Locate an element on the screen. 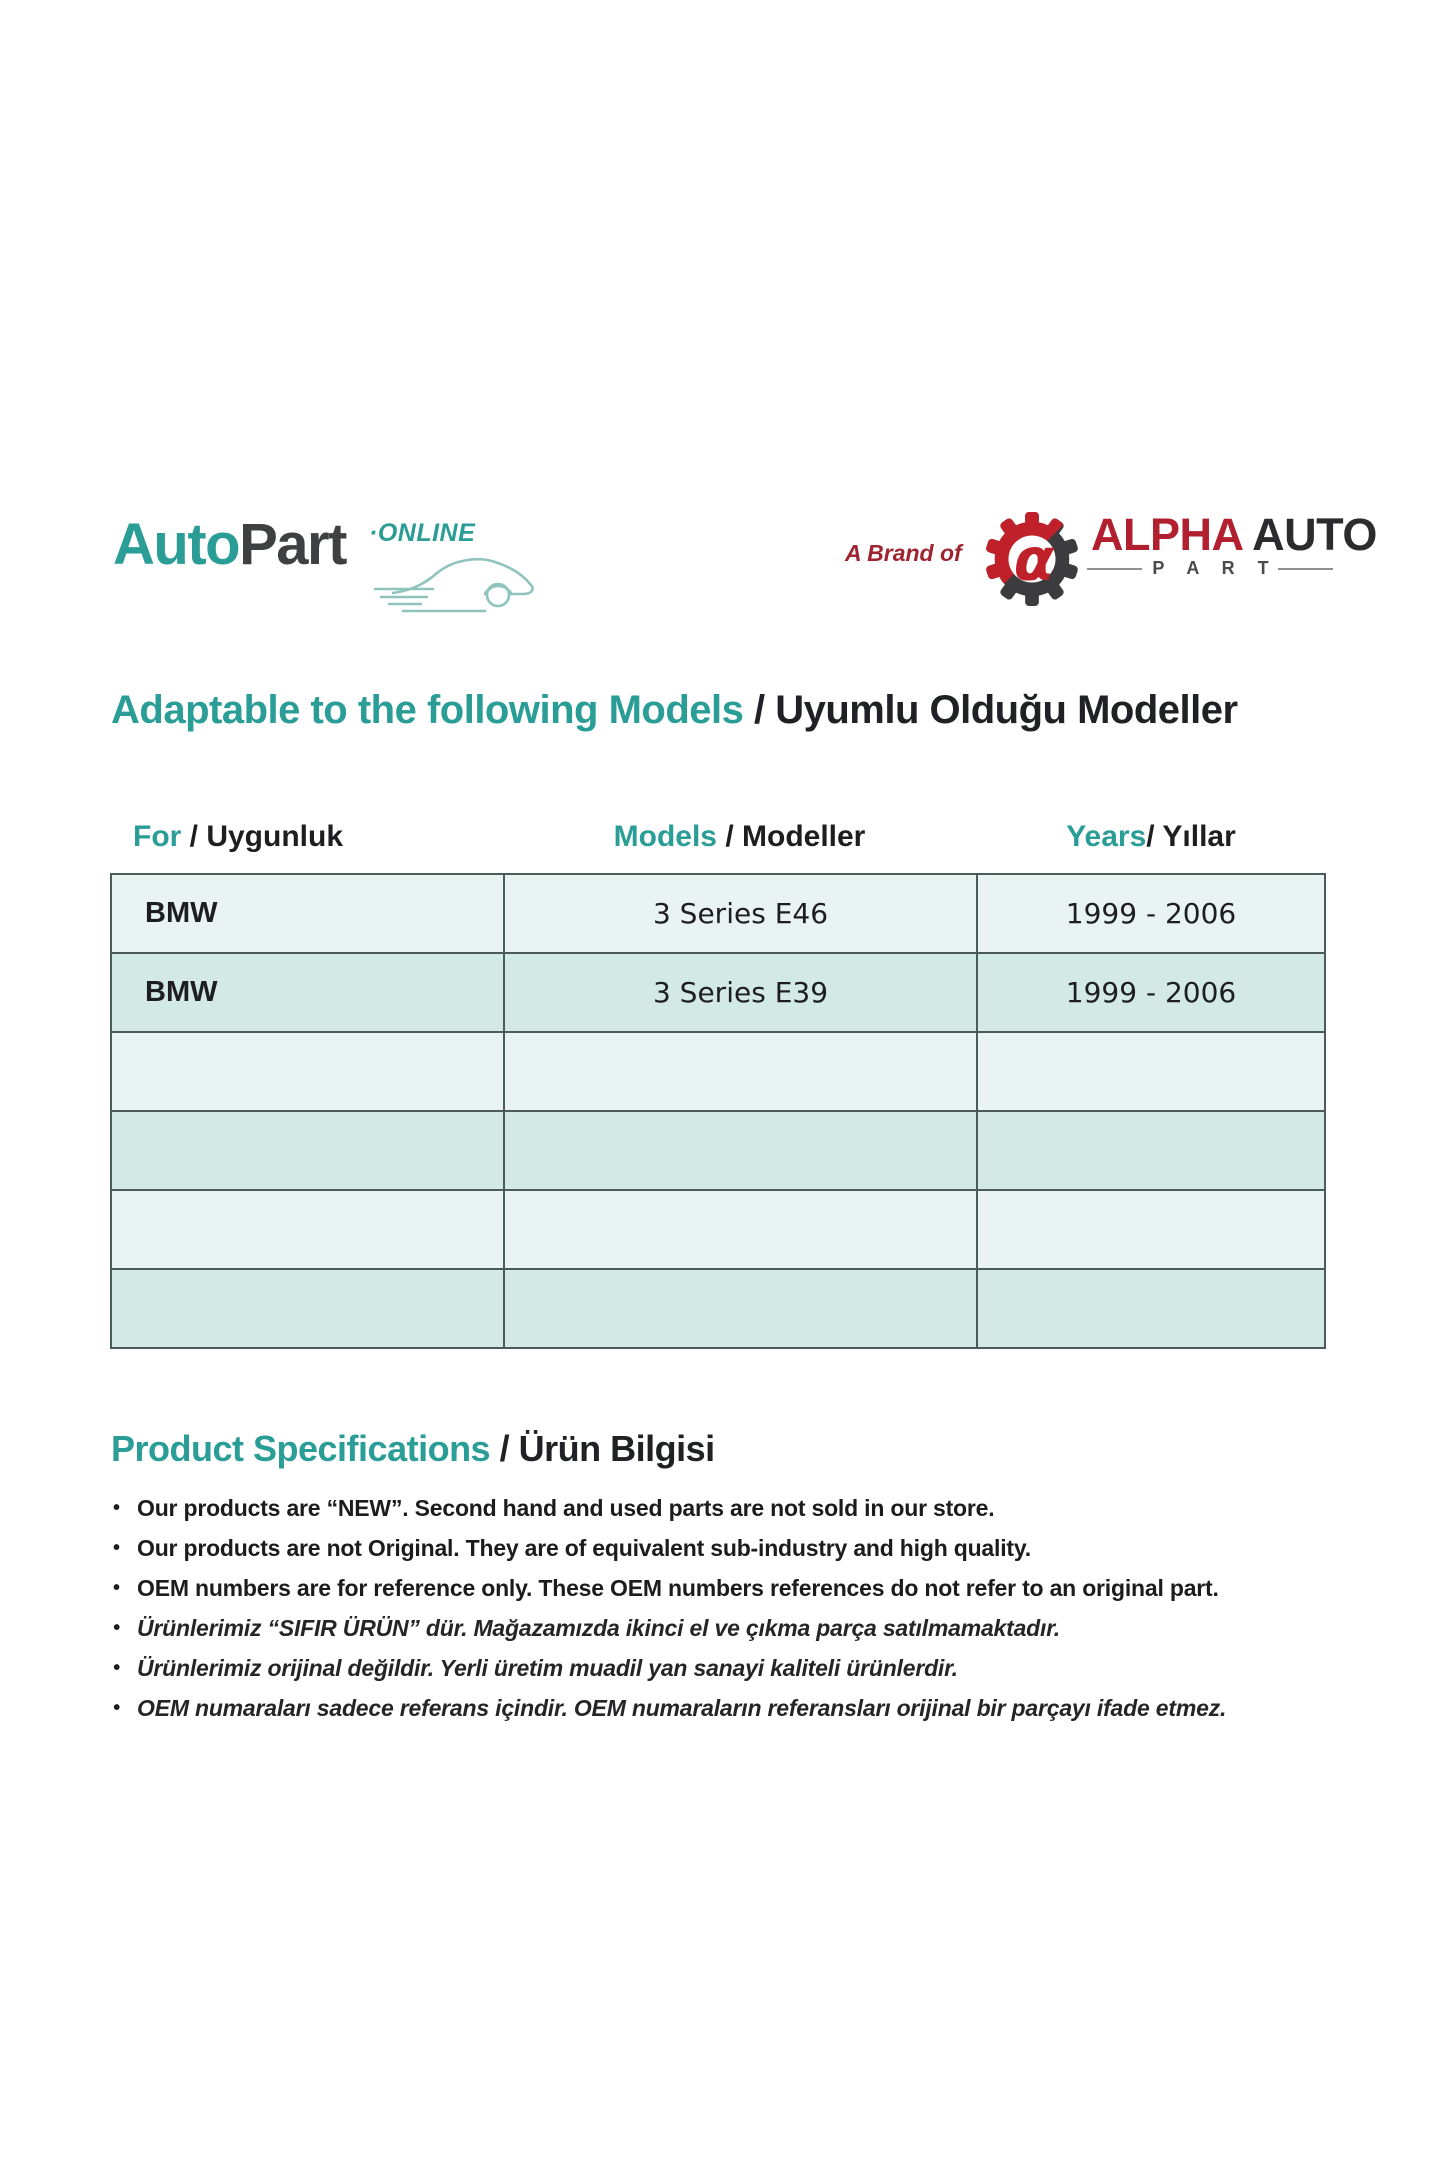 Image resolution: width=1440 pixels, height=2160 pixels. gear-alpha-icon: α is located at coordinates (1032, 559).